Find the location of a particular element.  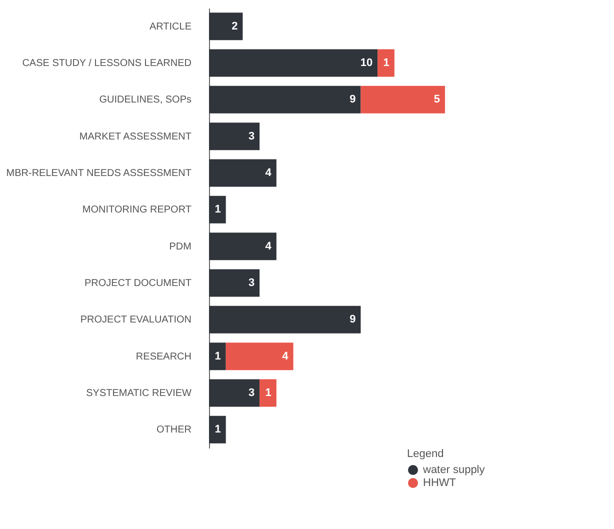

y-tick-label: CASE STUDY / LESSONS LEARNED is located at coordinates (107, 63).